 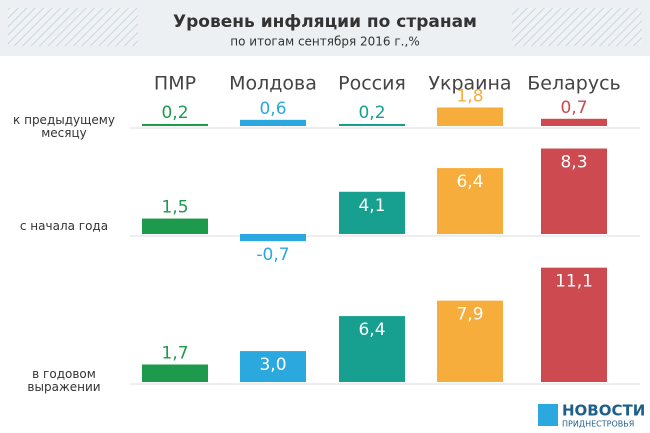 What do you see at coordinates (598, 424) in the screenshot?
I see `logo-subtitle: ПРИДНЕСТРОВЬЯ` at bounding box center [598, 424].